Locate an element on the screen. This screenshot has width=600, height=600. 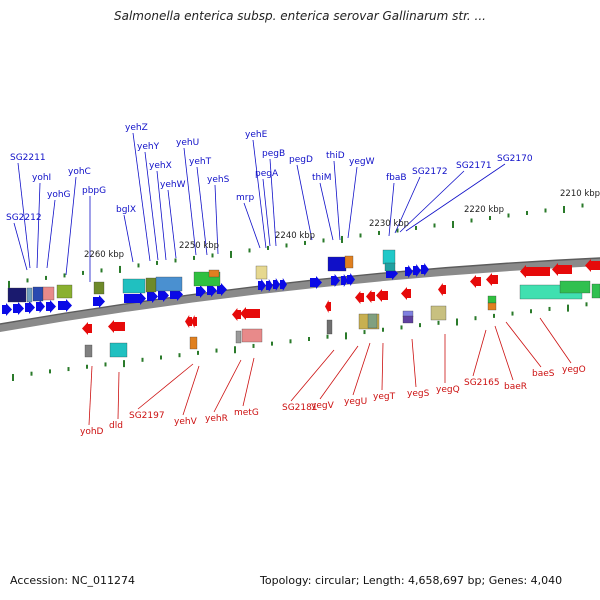
gene-label-yehT: yehT is located at coordinates (200, 162).